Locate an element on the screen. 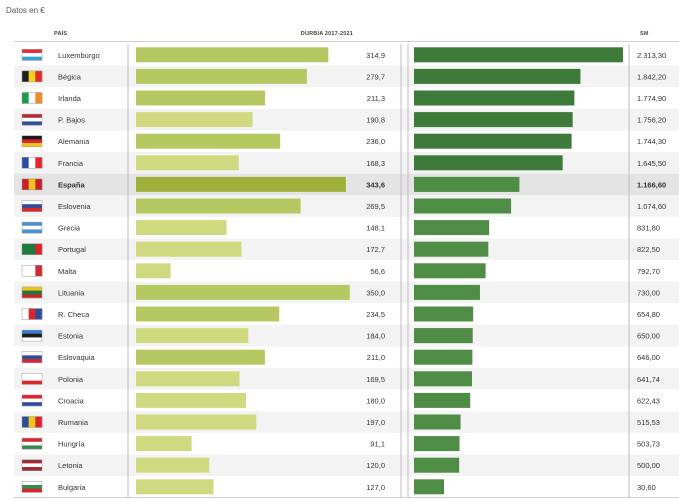  value-label-series2: 1.744,30 is located at coordinates (651, 141).